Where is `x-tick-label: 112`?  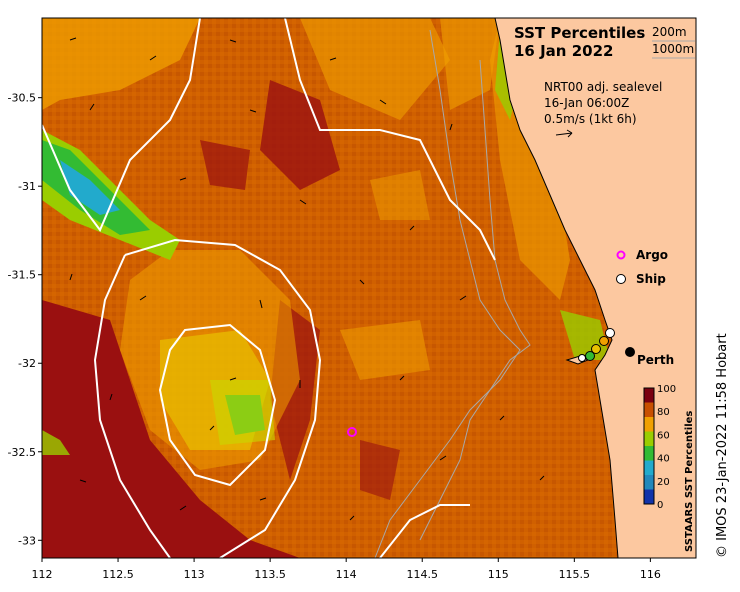
x-tick-label: 112 is located at coordinates (42, 574).